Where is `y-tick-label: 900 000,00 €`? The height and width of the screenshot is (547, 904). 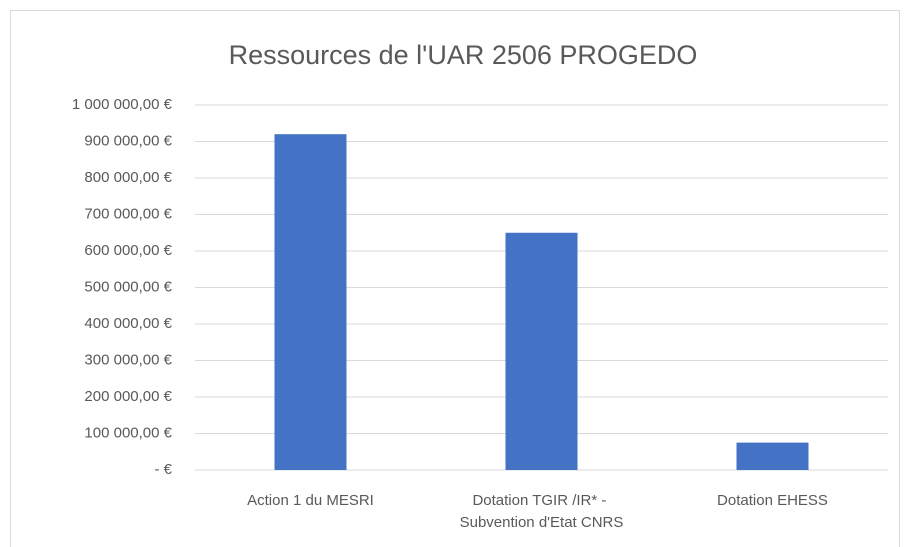
y-tick-label: 900 000,00 € is located at coordinates (128, 140).